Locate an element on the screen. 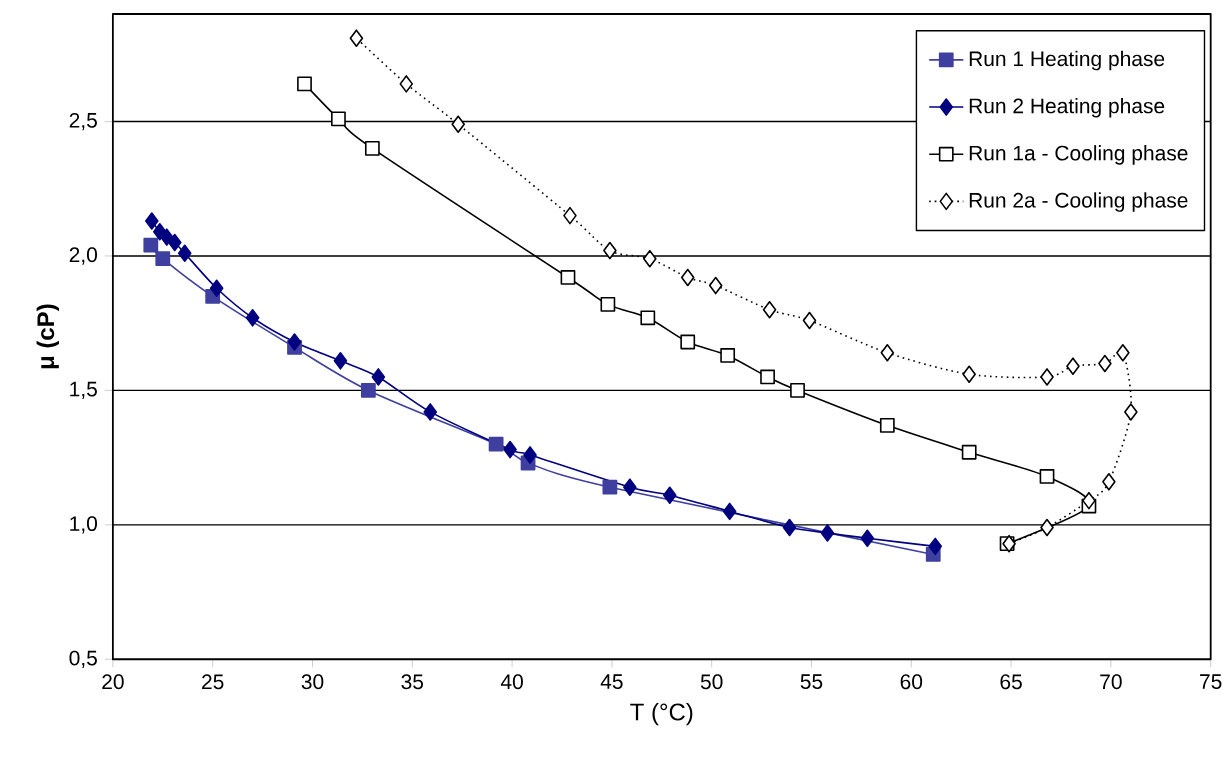  y-axis-title: μ (cP) is located at coordinates (47, 336).